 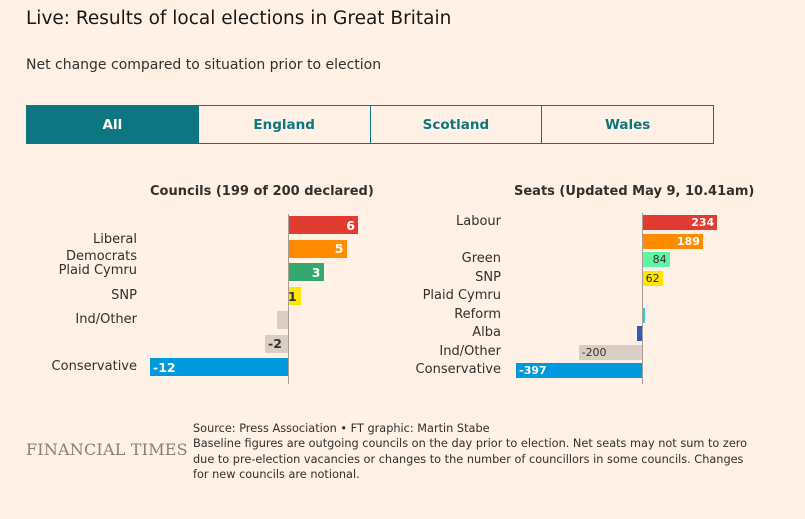 What do you see at coordinates (688, 241) in the screenshot?
I see `bar-value-label: 189` at bounding box center [688, 241].